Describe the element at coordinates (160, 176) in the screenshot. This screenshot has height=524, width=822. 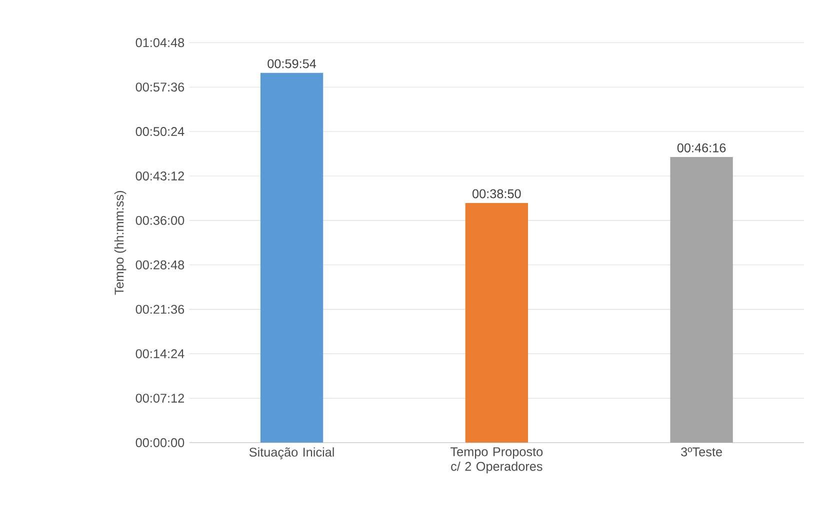
I see `y-tick-label: 00:43:12` at that location.